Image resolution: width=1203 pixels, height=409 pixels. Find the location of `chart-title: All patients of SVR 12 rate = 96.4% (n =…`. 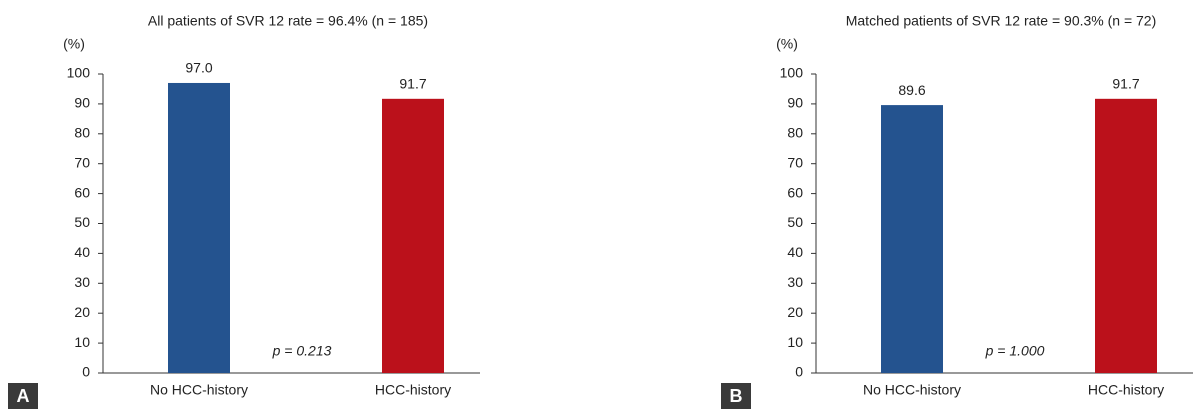

chart-title: All patients of SVR 12 rate = 96.4% (n =… is located at coordinates (288, 21).